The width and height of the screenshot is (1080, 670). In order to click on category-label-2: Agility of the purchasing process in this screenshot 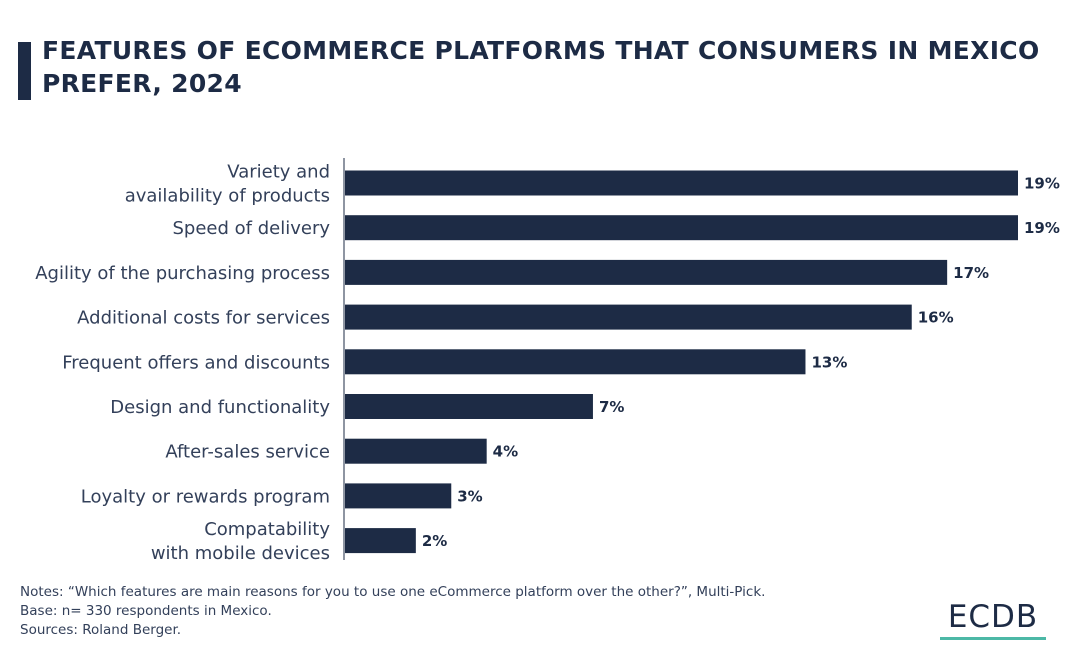, I will do `click(182, 273)`.